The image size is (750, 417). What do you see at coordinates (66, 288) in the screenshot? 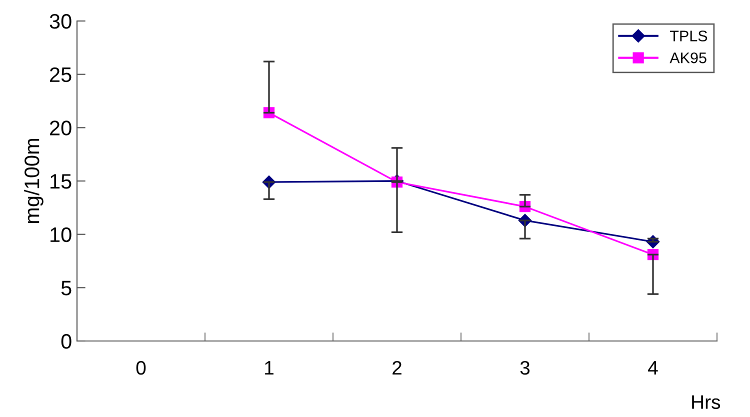
I see `y-tick-label: 5` at bounding box center [66, 288].